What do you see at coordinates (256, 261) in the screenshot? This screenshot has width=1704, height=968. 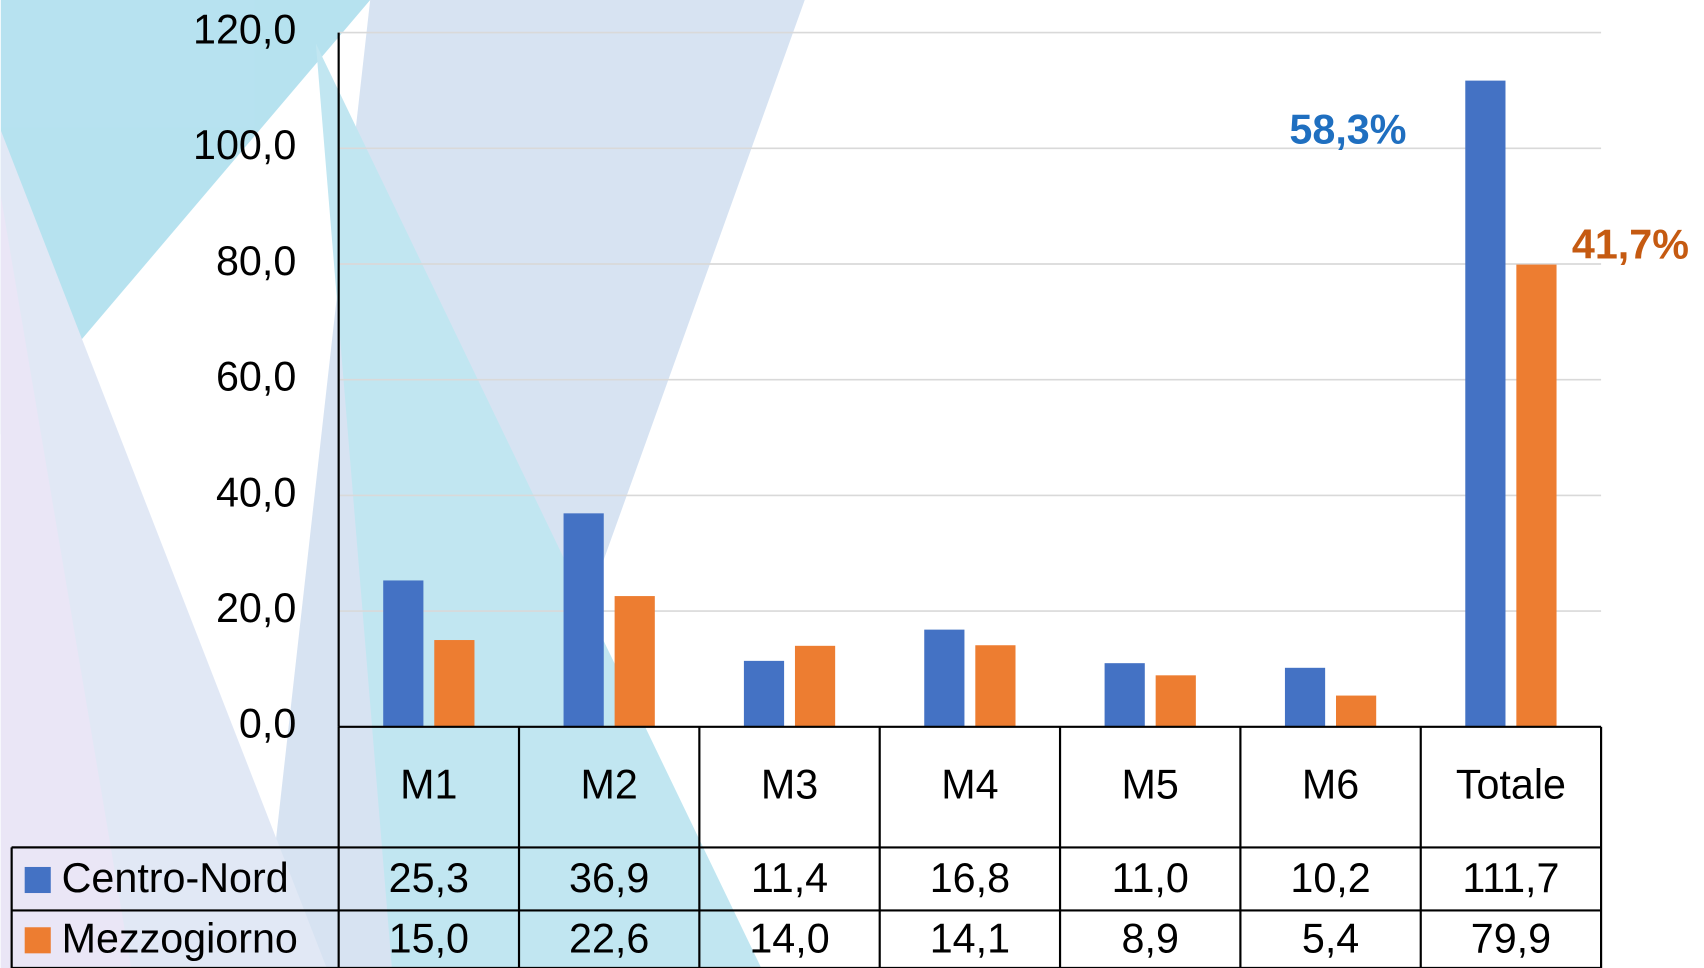 I see `y-tick-label: 80,0` at bounding box center [256, 261].